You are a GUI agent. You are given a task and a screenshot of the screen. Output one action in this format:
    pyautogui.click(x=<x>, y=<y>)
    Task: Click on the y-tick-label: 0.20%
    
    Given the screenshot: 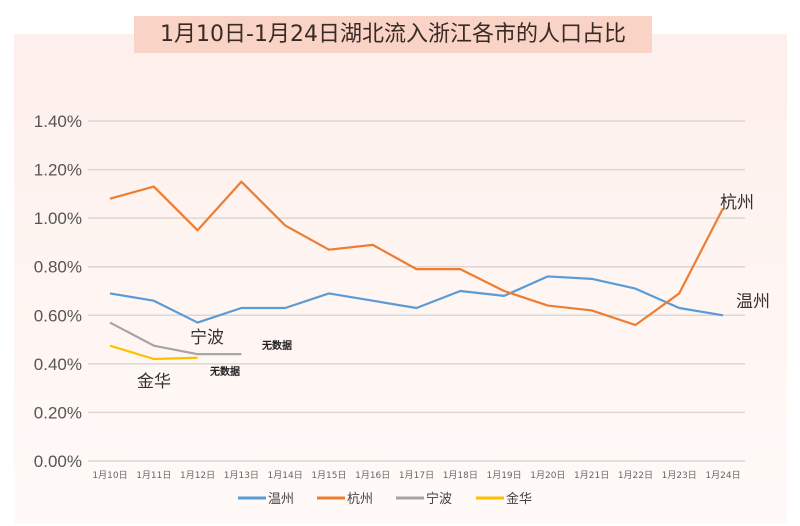 What is the action you would take?
    pyautogui.click(x=58, y=412)
    